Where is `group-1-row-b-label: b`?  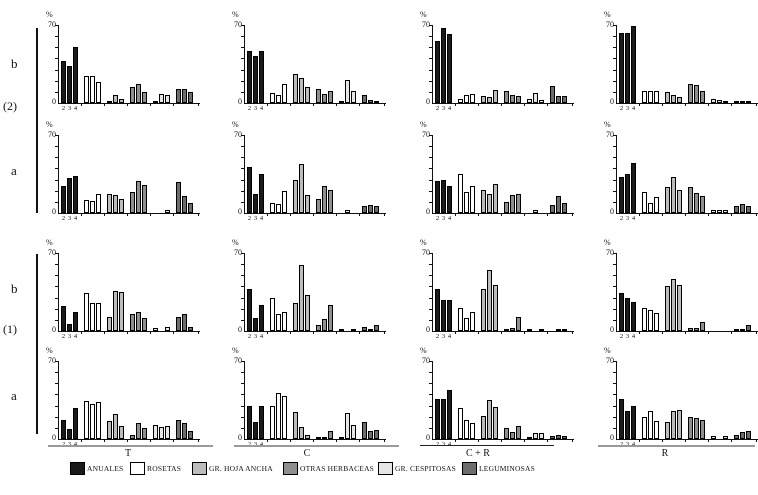
group-1-row-b-label: b is located at coordinates (14, 288).